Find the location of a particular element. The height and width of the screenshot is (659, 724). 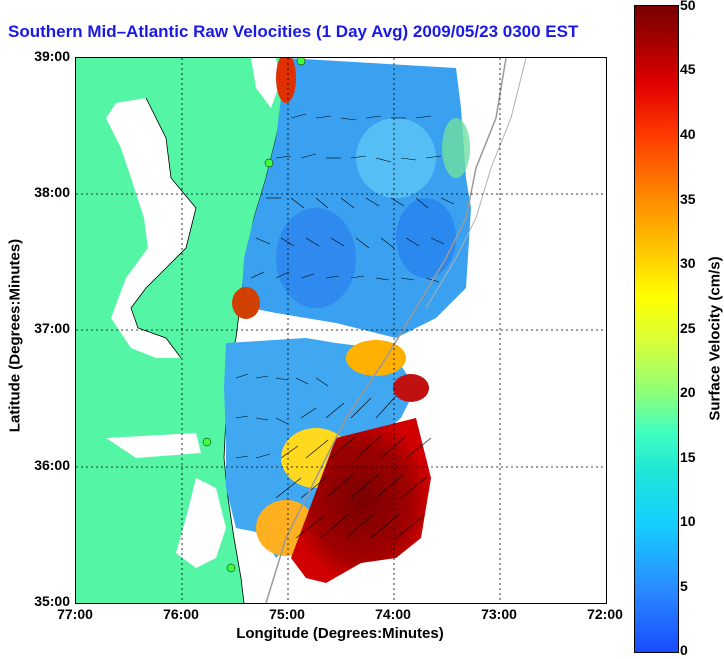

cbar-tick-5: 5 is located at coordinates (684, 586).